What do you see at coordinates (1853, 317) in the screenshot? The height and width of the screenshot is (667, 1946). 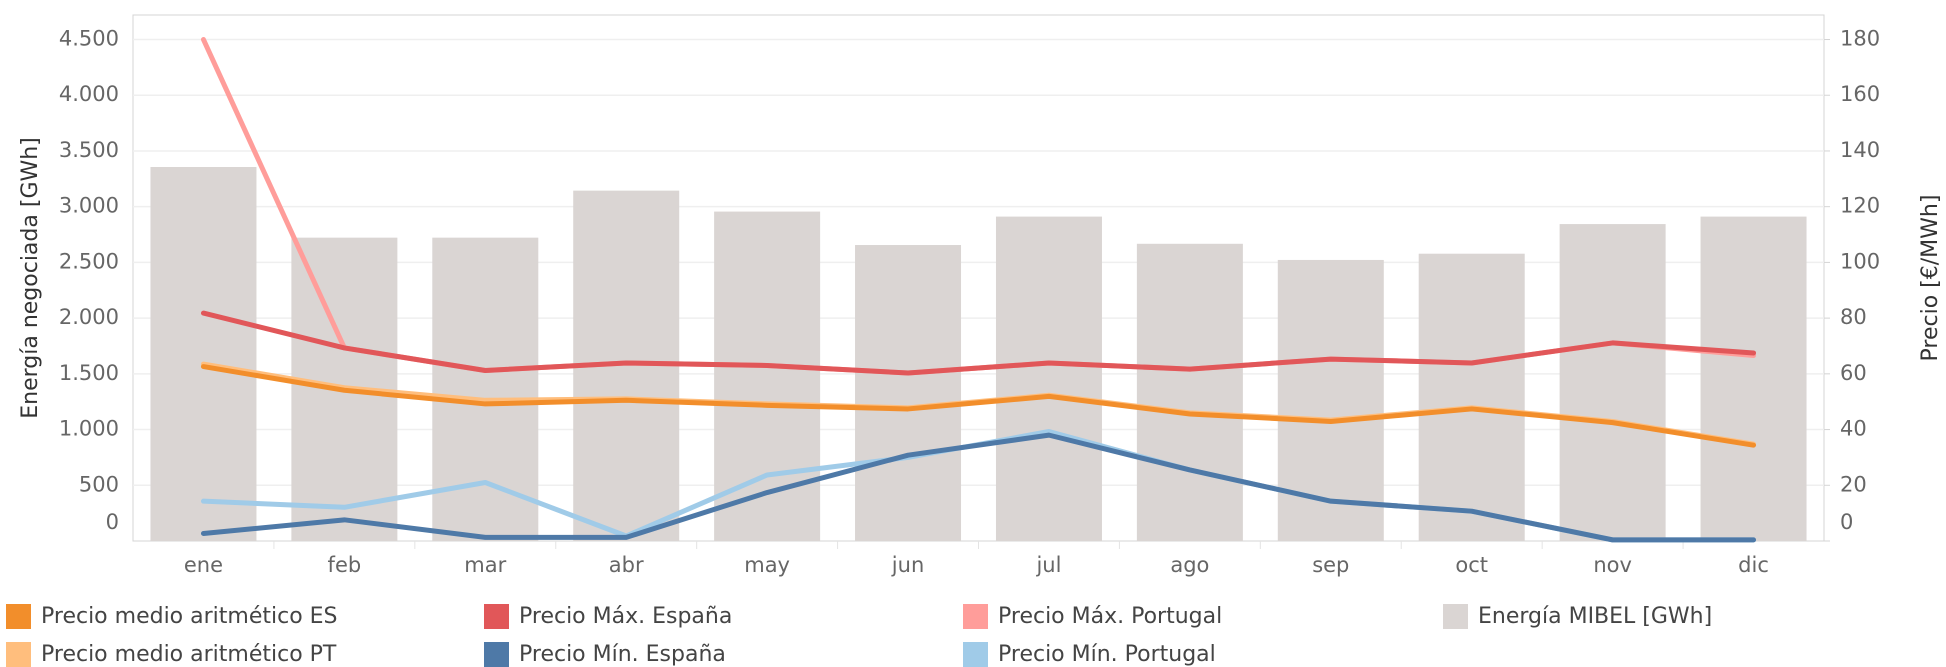 I see `y2-tick-label: 80` at bounding box center [1853, 317].